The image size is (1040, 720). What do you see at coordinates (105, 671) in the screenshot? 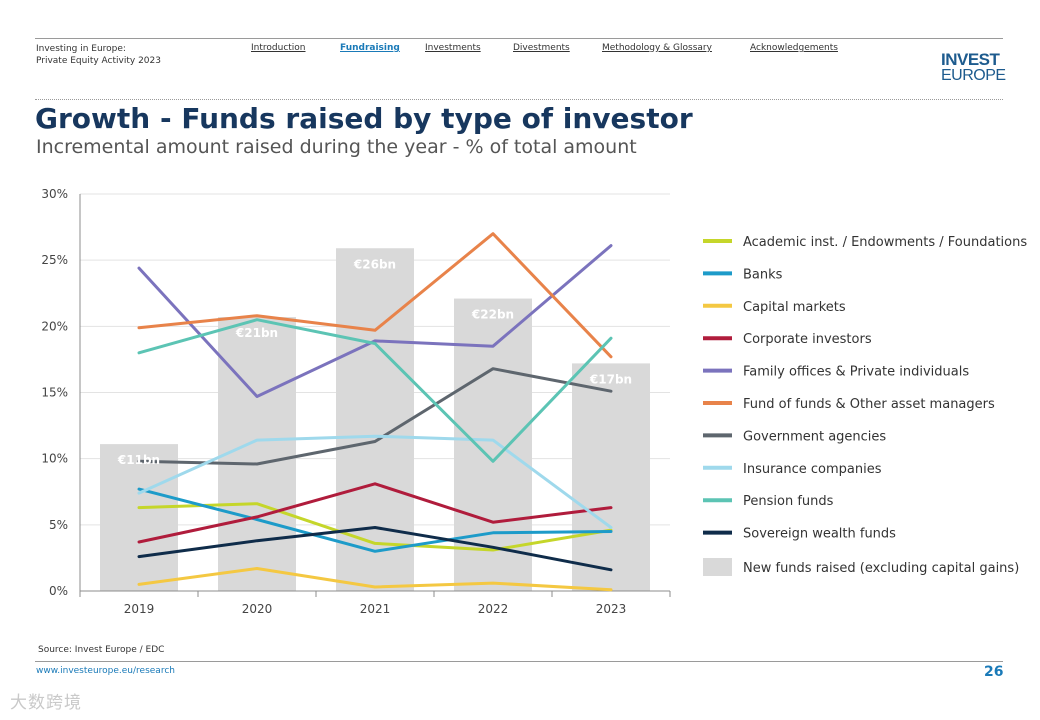
I see `research-link: www.investeurope.eu/research` at bounding box center [105, 671].